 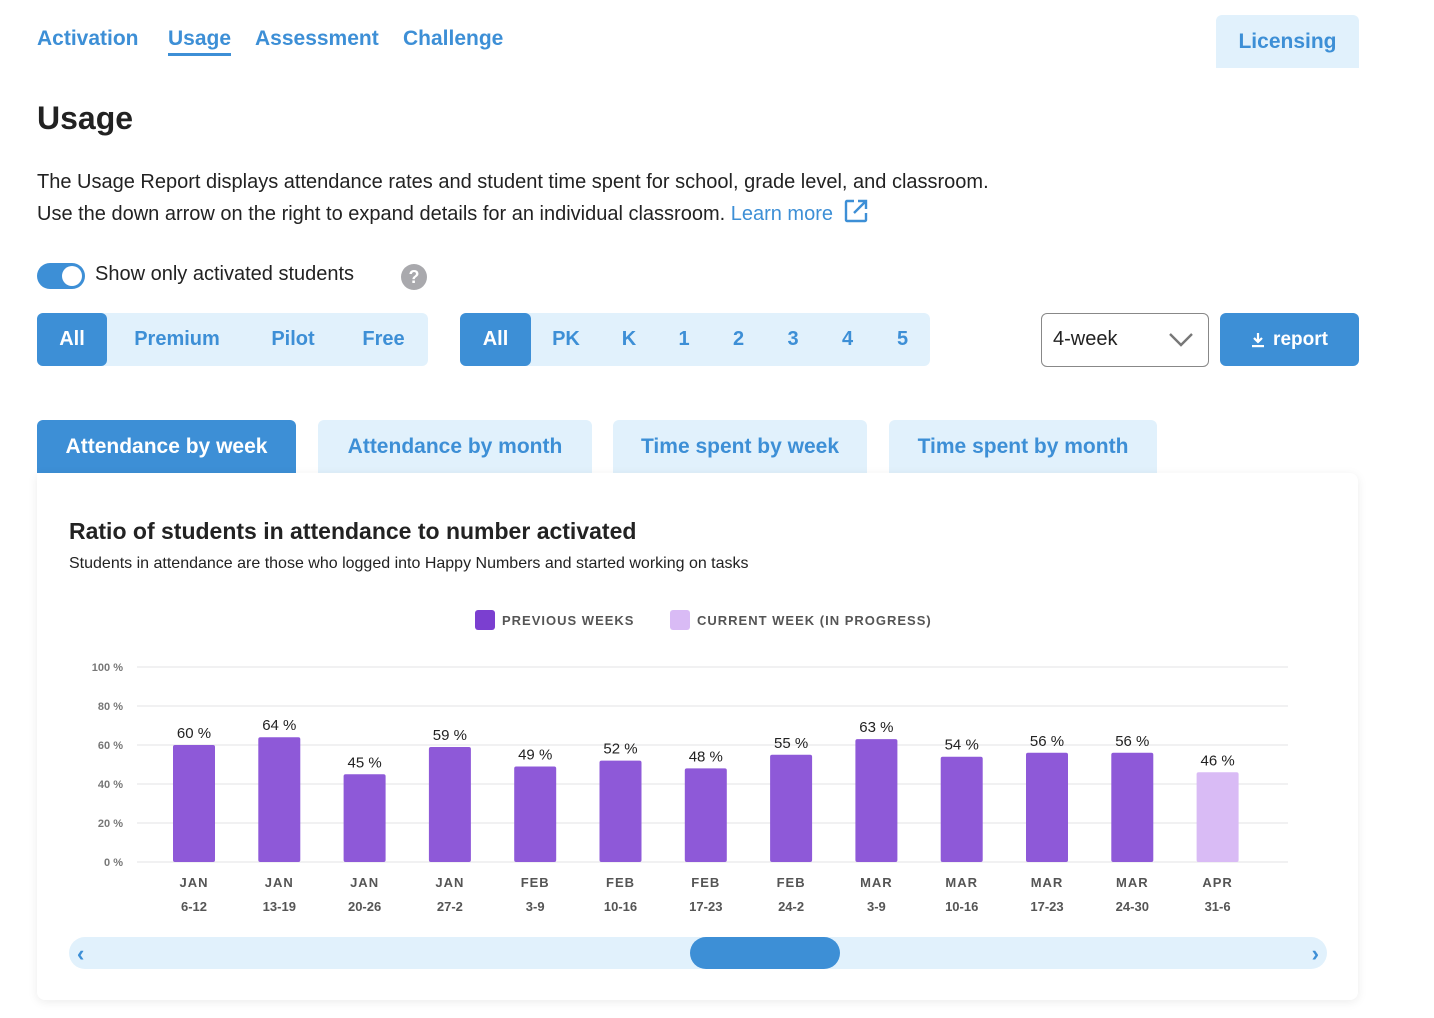 I want to click on nav-assessment: Assessment, so click(x=317, y=38).